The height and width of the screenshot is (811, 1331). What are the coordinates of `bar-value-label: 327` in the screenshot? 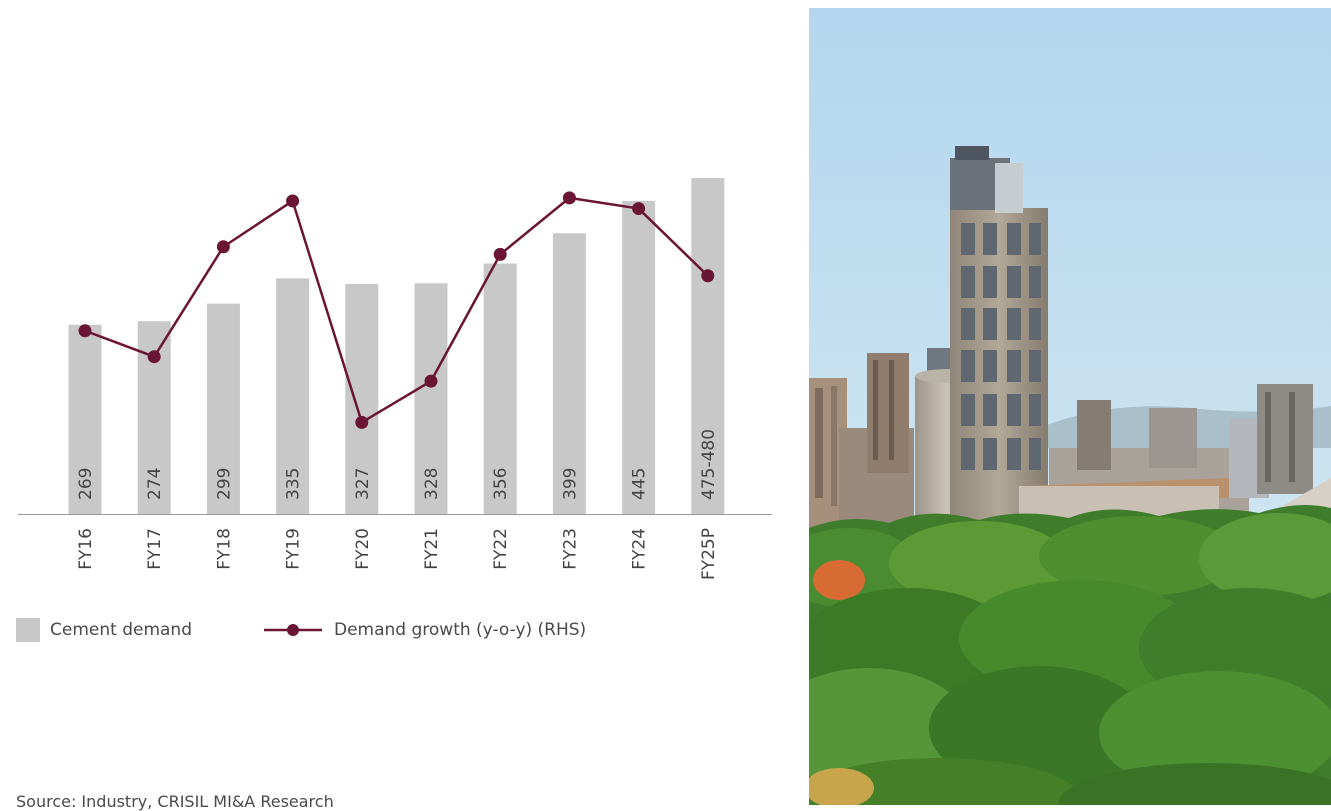 It's located at (363, 484).